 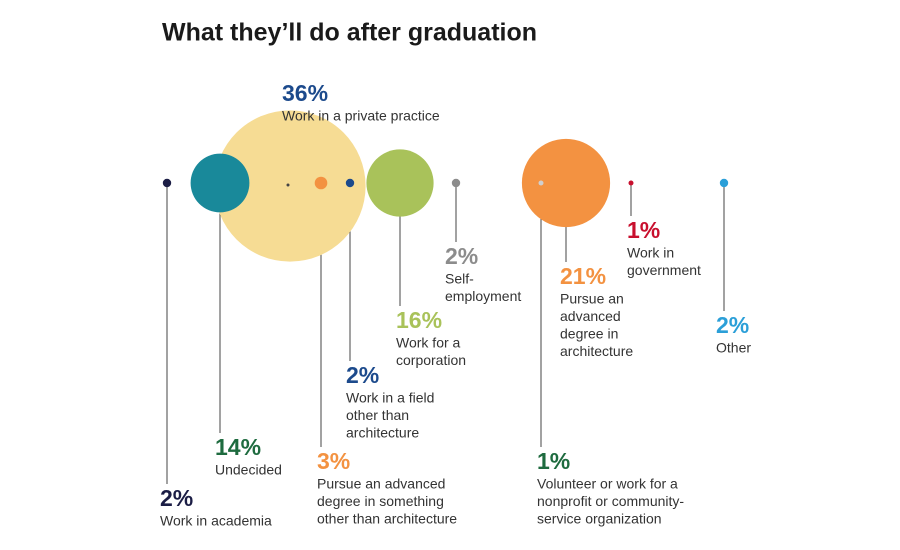 What do you see at coordinates (305, 93) in the screenshot?
I see `value-label: 36%` at bounding box center [305, 93].